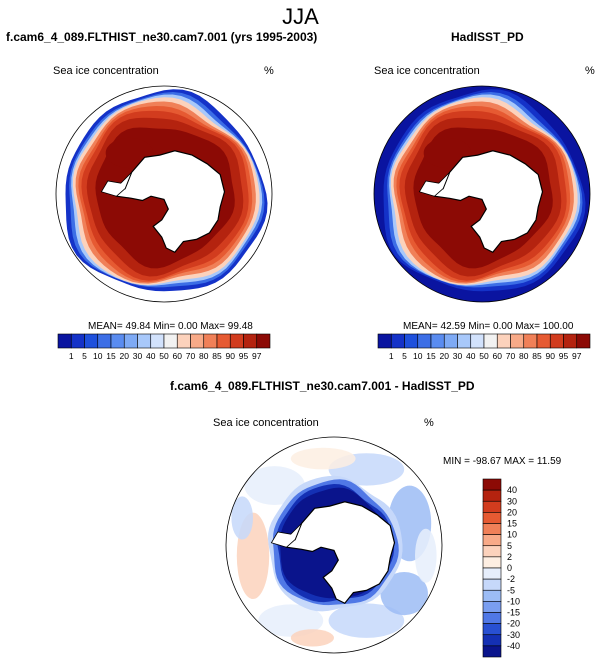 This screenshot has width=601, height=667. I want to click on diff-map, so click(334, 545).